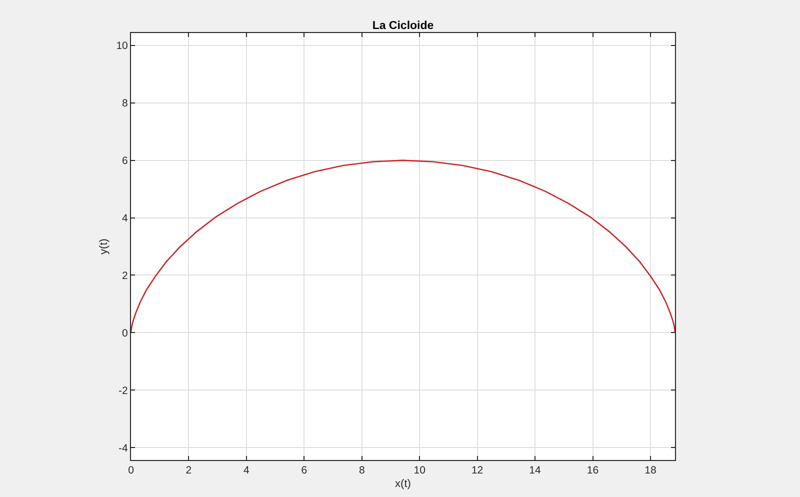  Describe the element at coordinates (125, 218) in the screenshot. I see `y-tick-label: 4` at that location.